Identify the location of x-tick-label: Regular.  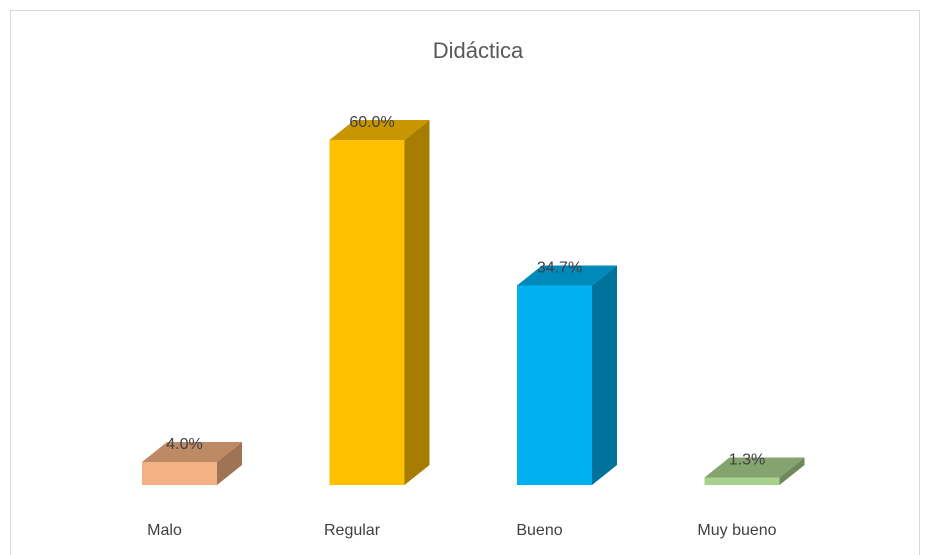
(352, 530).